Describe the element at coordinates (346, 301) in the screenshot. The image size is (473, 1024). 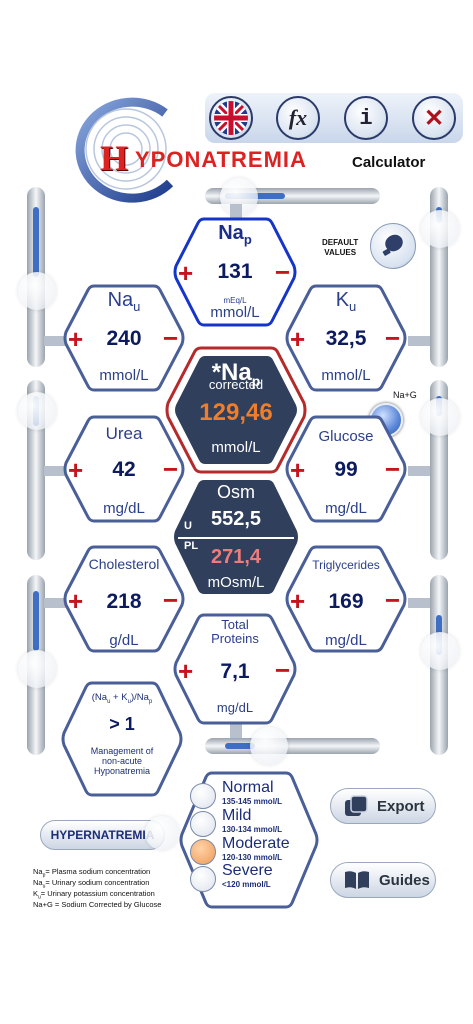
I see `ku-label: Ku` at that location.